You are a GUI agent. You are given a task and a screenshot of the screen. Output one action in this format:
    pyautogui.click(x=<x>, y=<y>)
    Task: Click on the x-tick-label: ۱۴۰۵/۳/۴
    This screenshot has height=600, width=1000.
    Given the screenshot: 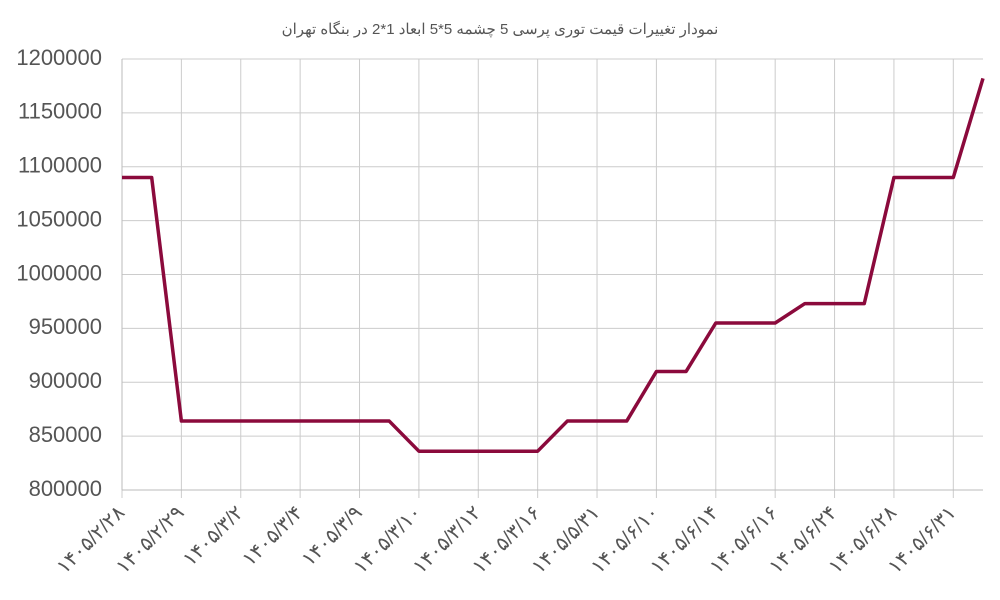 What is the action you would take?
    pyautogui.click(x=272, y=536)
    